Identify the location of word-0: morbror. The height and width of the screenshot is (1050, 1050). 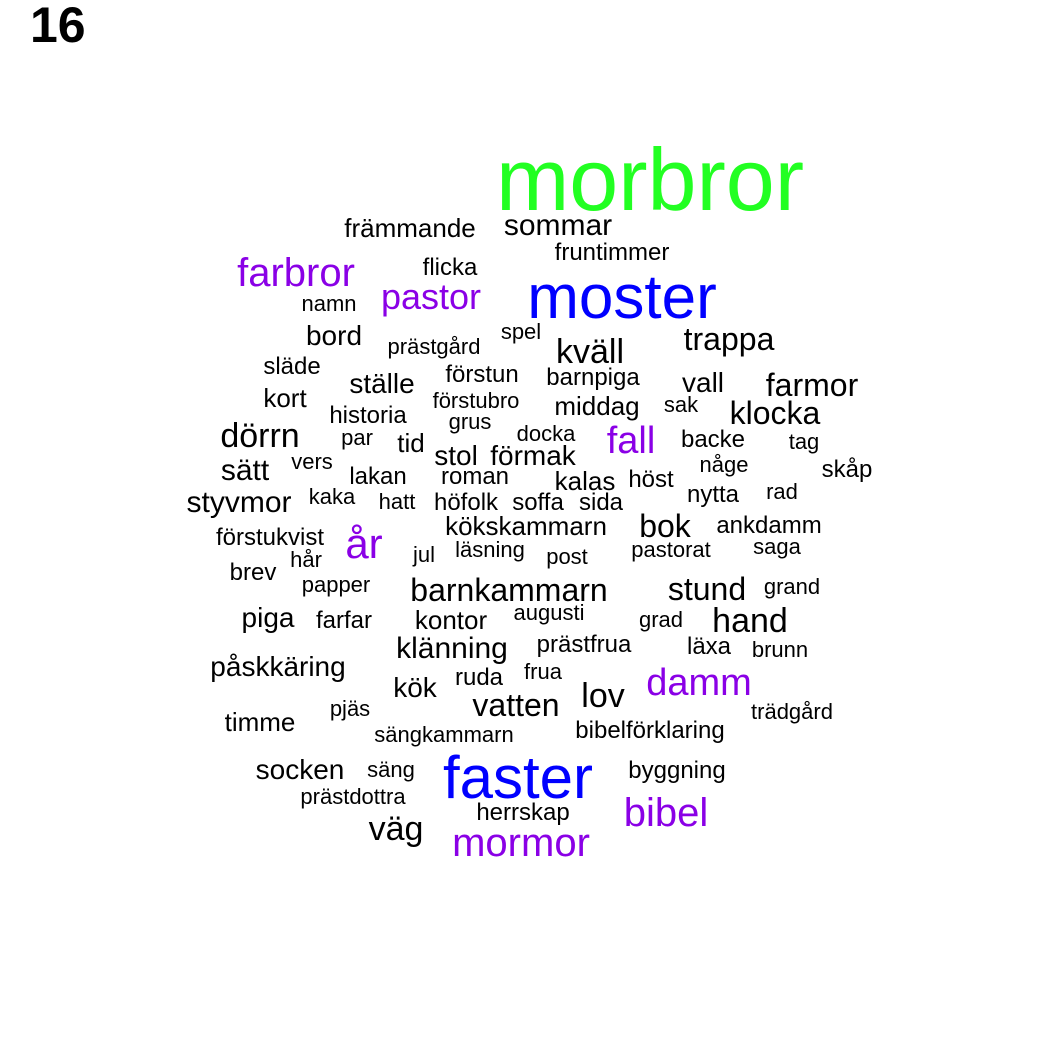
(650, 179).